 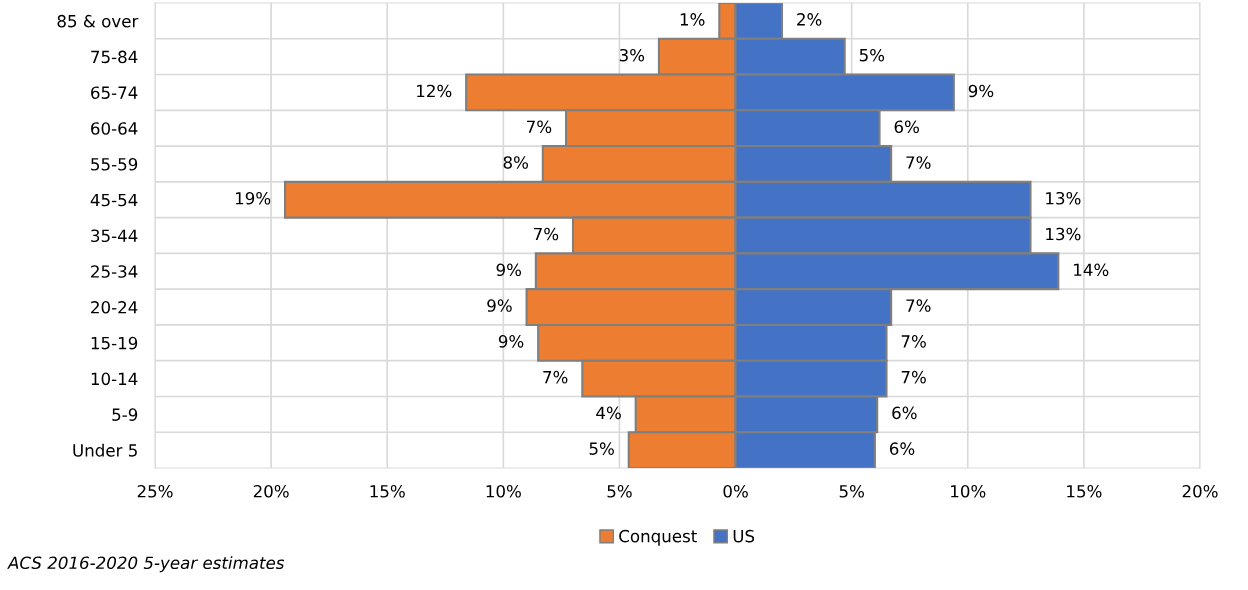 What do you see at coordinates (155, 491) in the screenshot?
I see `x-tick-label: 25%` at bounding box center [155, 491].